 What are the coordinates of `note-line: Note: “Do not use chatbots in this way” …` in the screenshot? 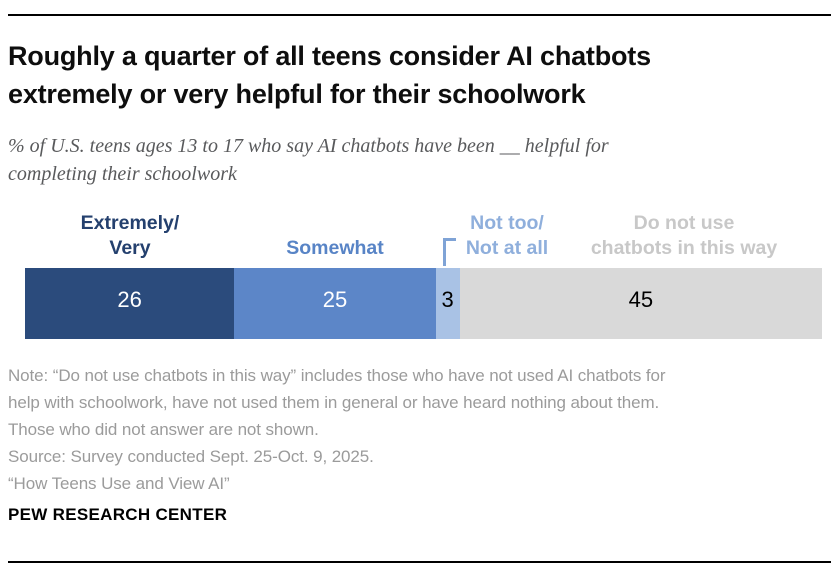 It's located at (337, 375).